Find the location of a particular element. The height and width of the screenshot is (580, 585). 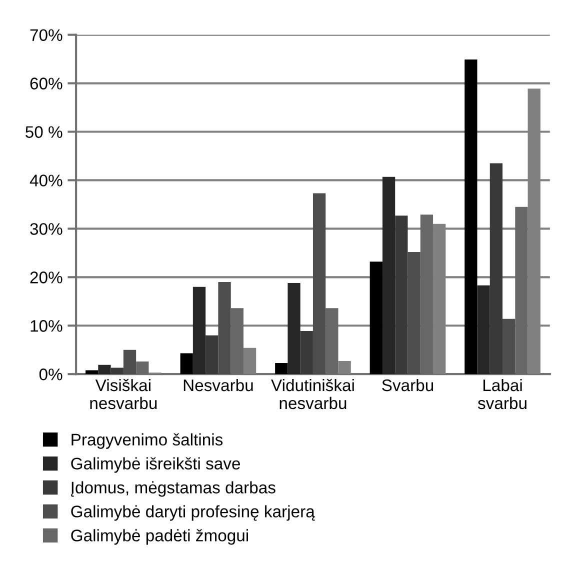

y-tick-label: 30% is located at coordinates (46, 229).